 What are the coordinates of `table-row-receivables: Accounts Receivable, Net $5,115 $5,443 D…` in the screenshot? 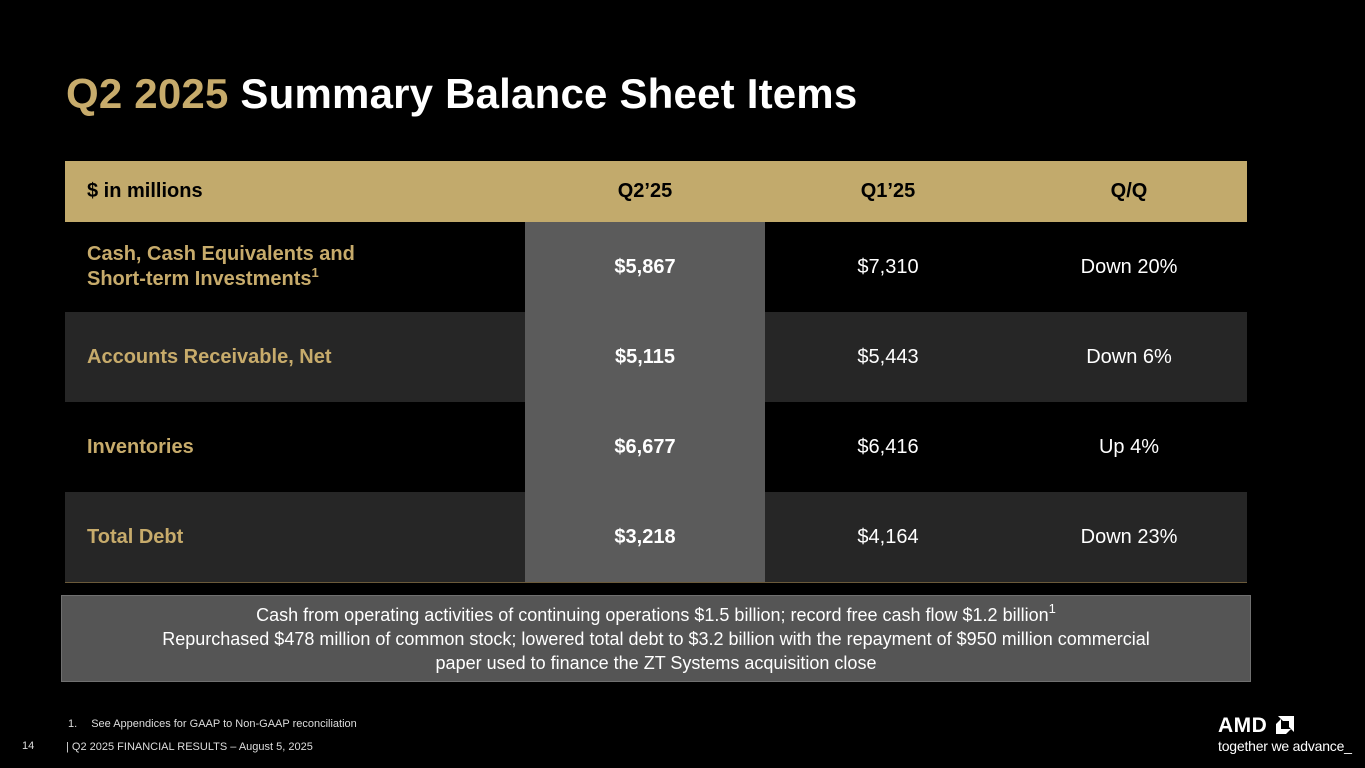 It's located at (656, 357).